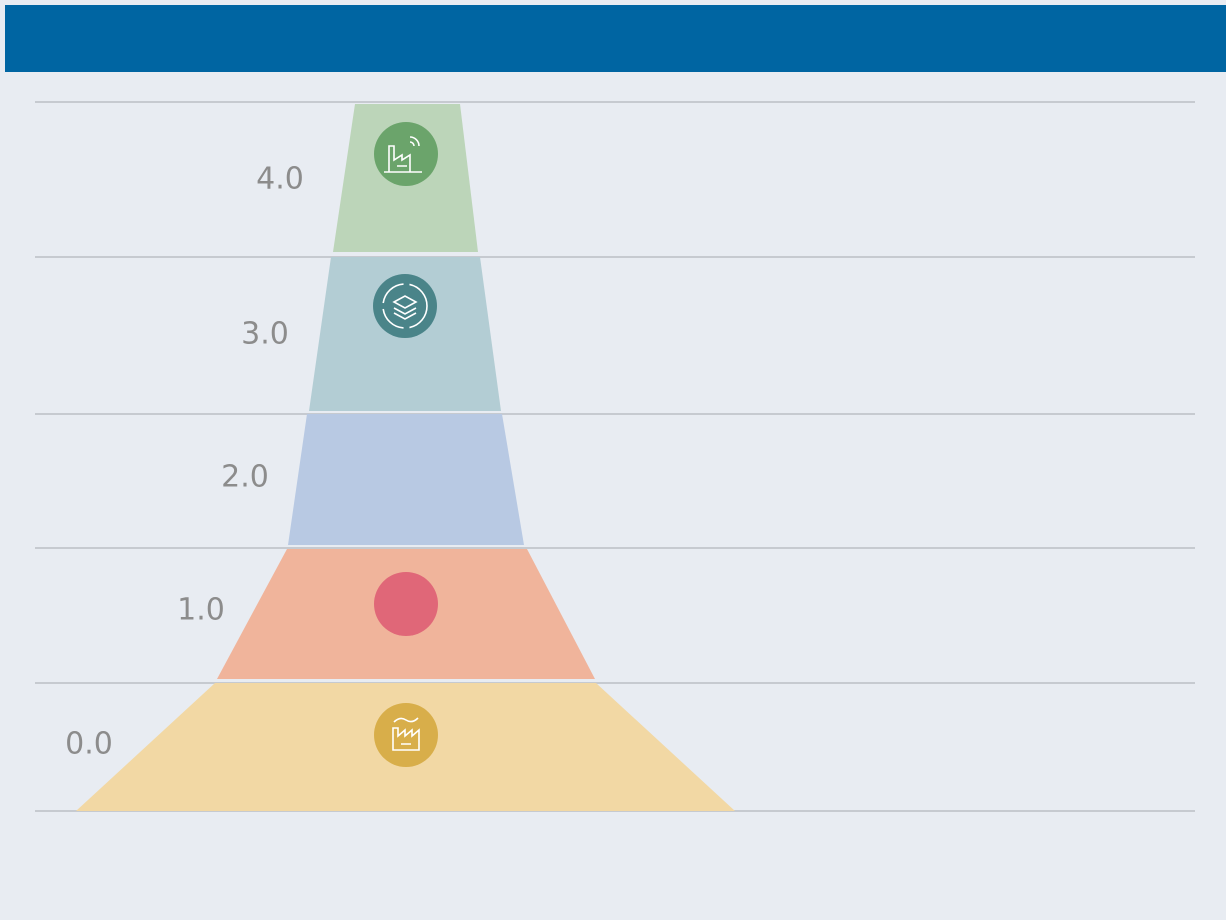  Describe the element at coordinates (245, 477) in the screenshot. I see `level-label: 2.0` at that location.